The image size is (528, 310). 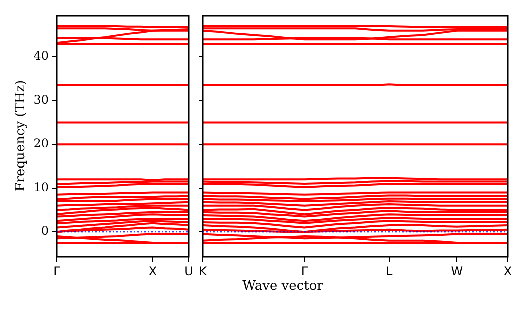 What do you see at coordinates (41, 99) in the screenshot?
I see `y-tick-label: 30` at bounding box center [41, 99].